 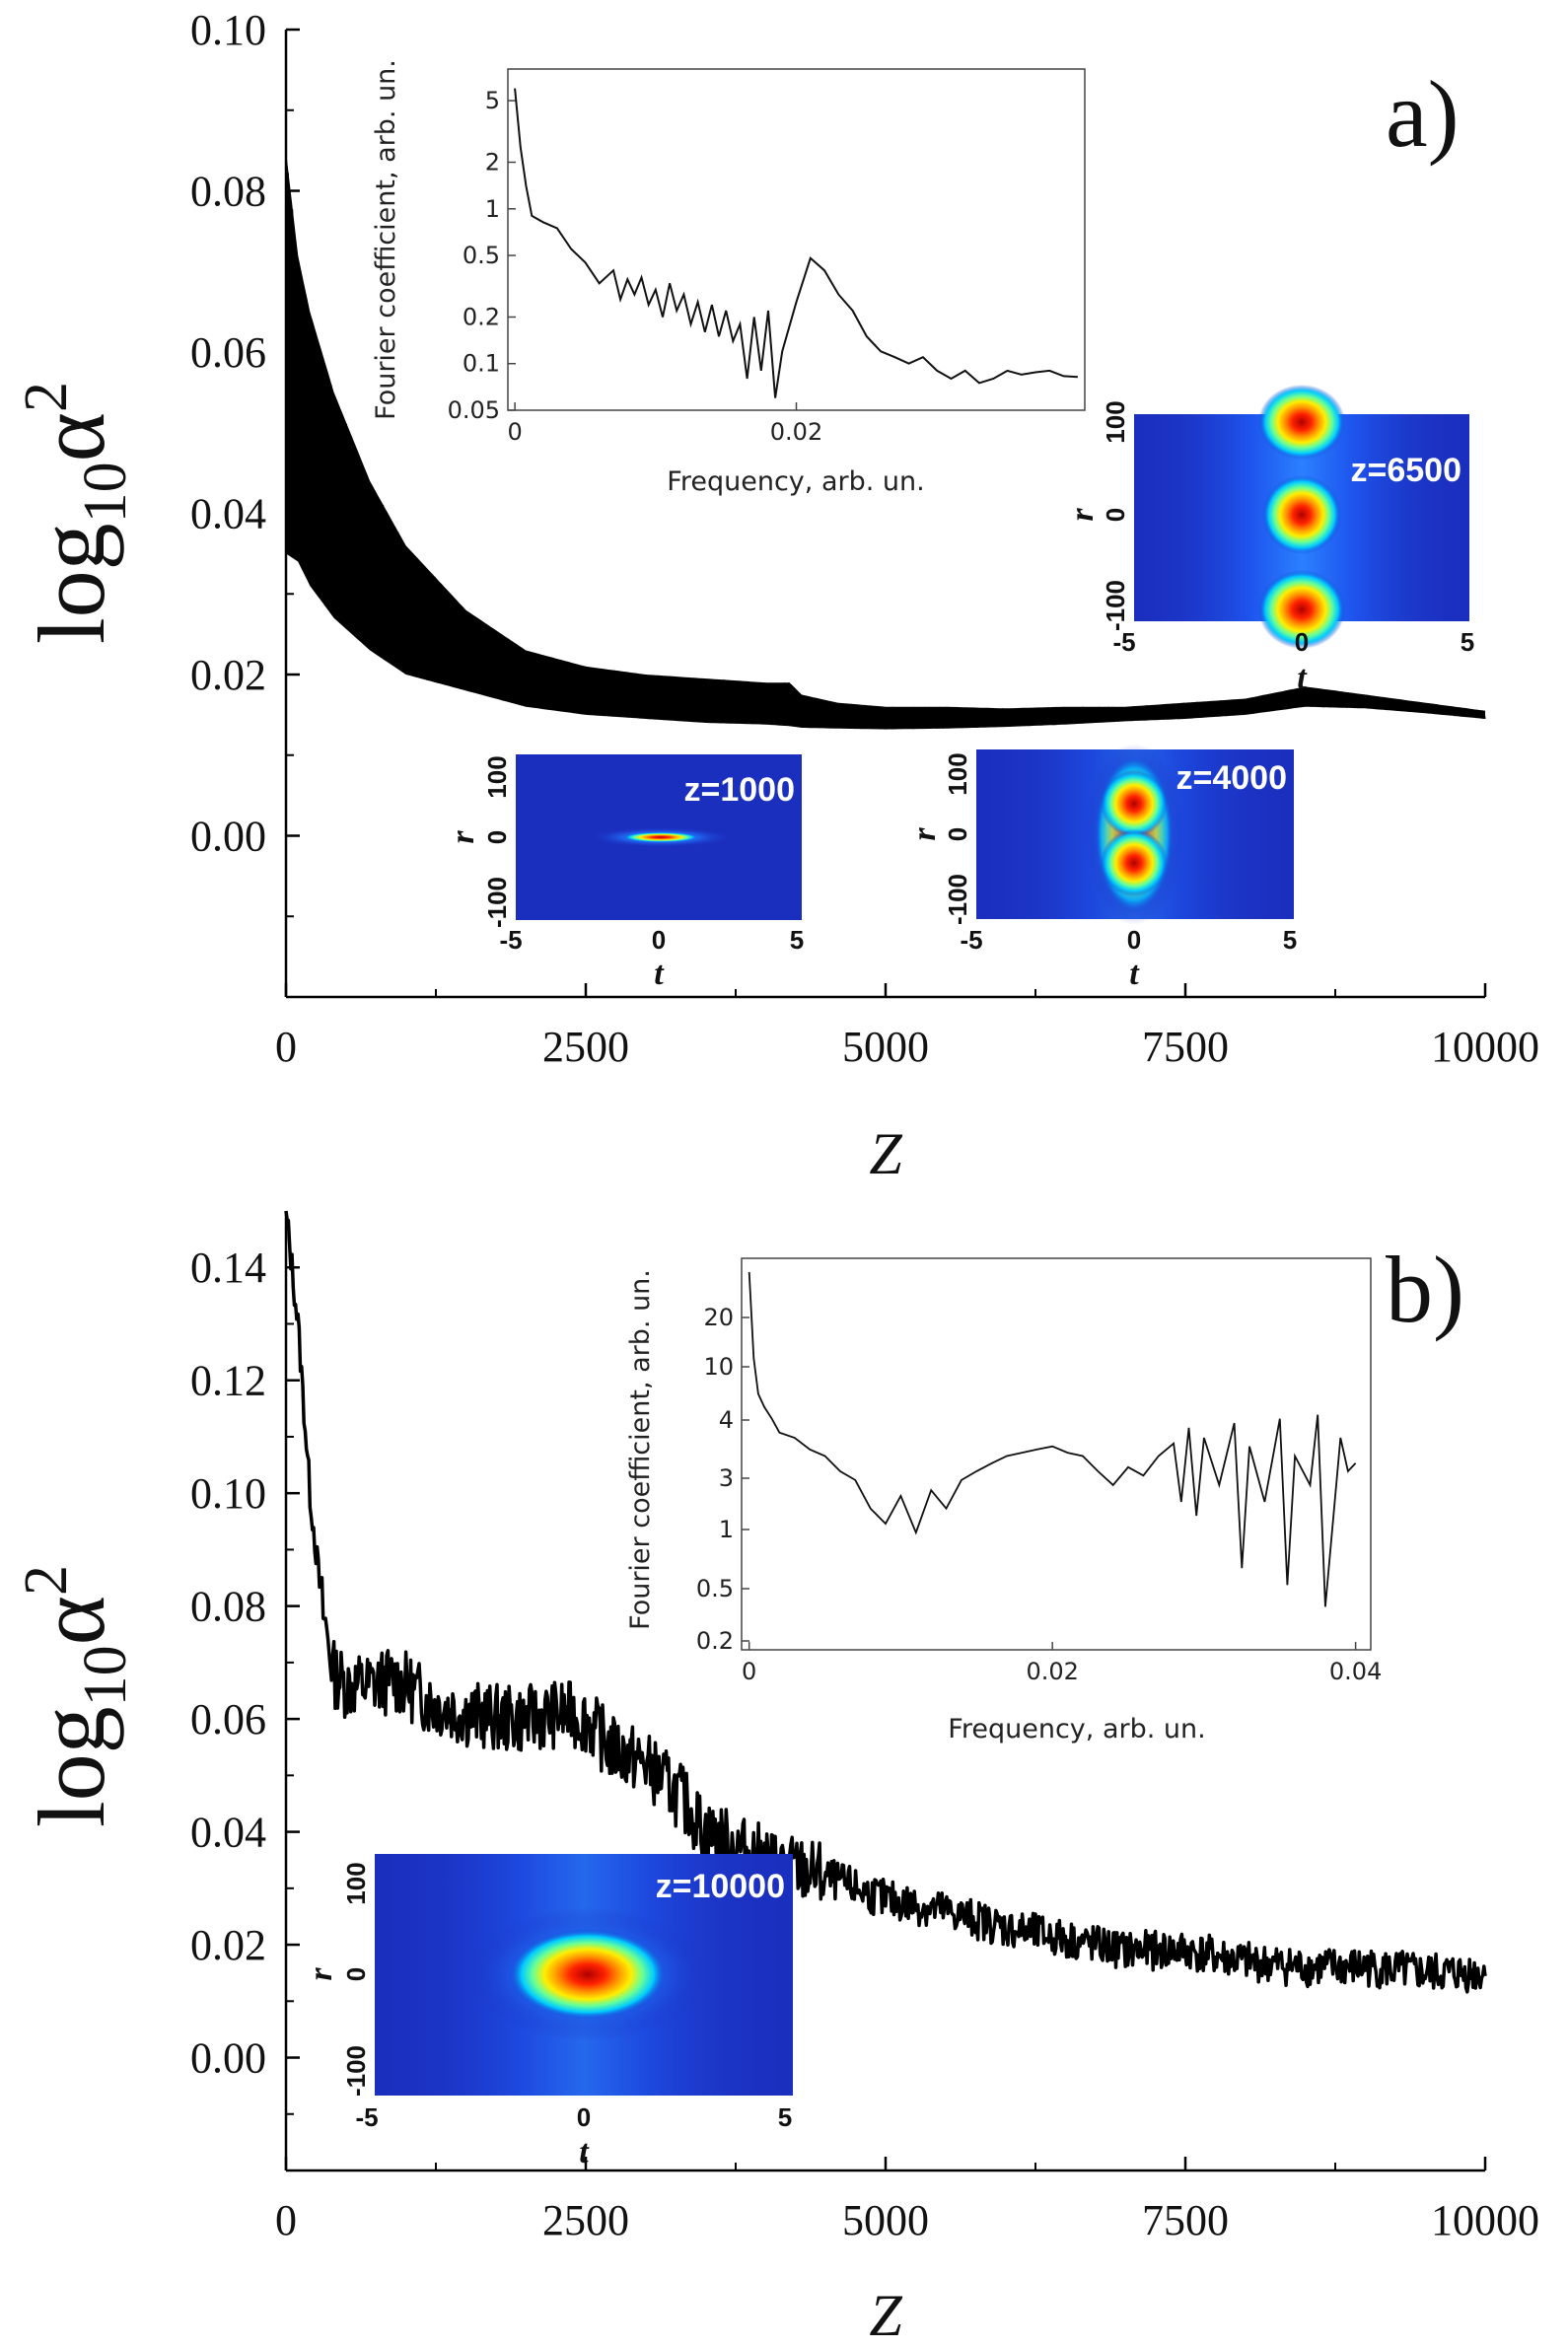 What do you see at coordinates (718, 1367) in the screenshot?
I see `inset-b-y-tick-label: 10` at bounding box center [718, 1367].